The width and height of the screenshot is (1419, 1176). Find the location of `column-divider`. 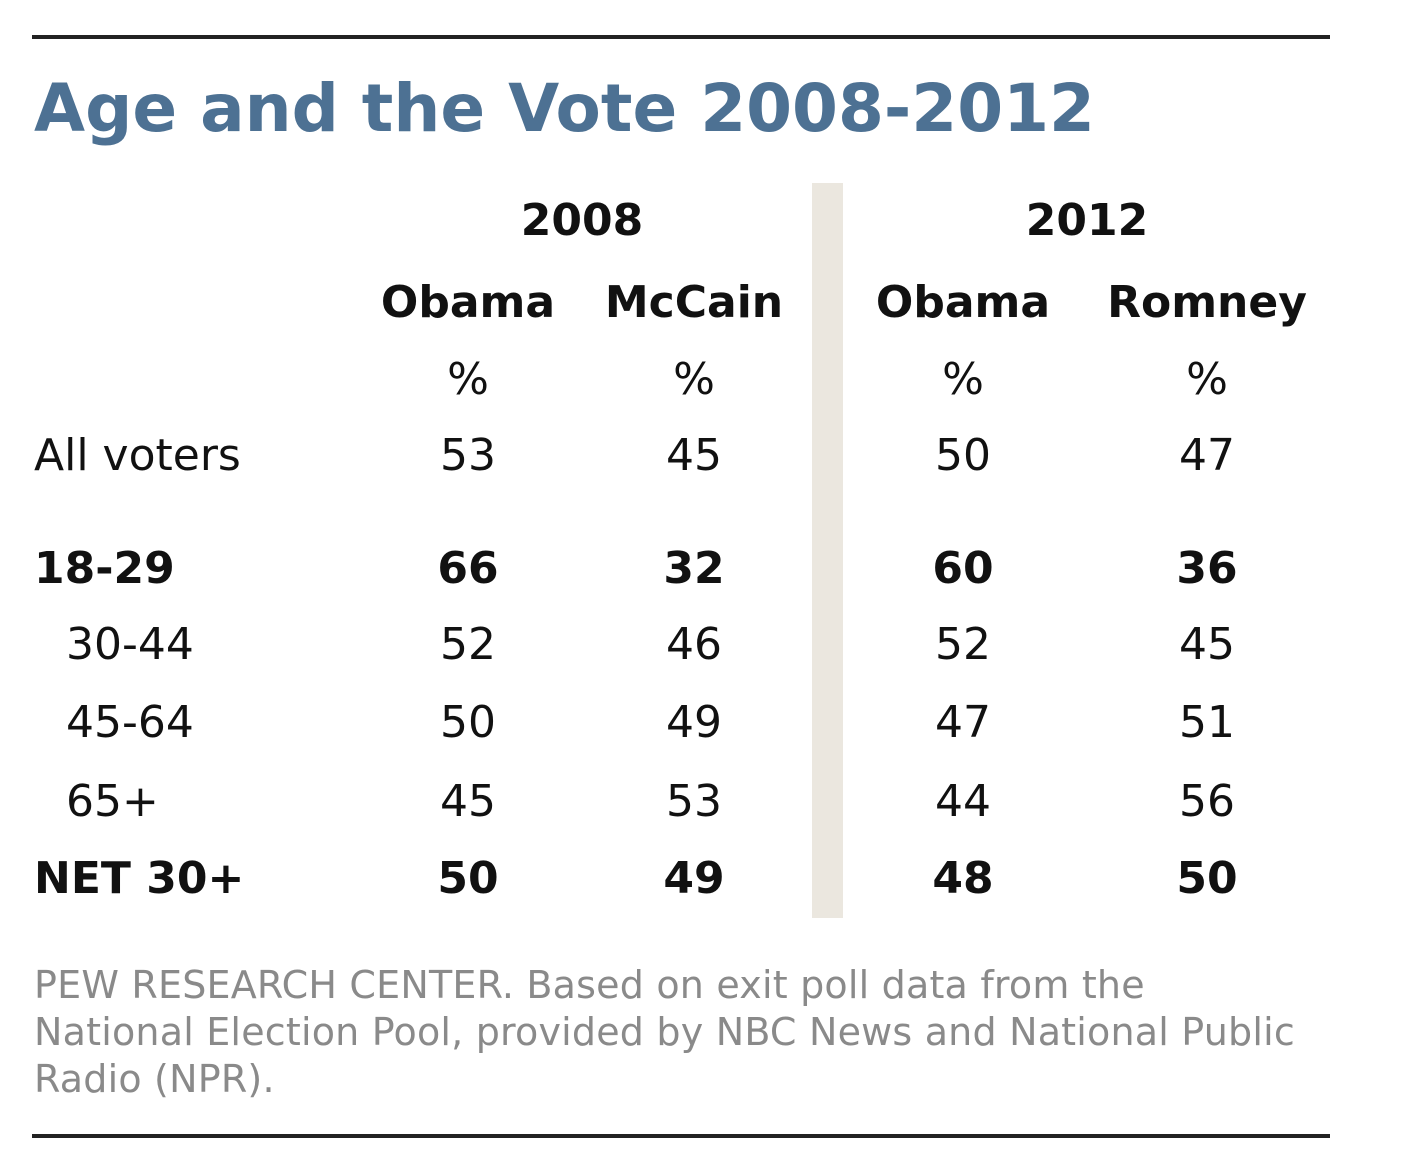

column-divider is located at coordinates (827, 550).